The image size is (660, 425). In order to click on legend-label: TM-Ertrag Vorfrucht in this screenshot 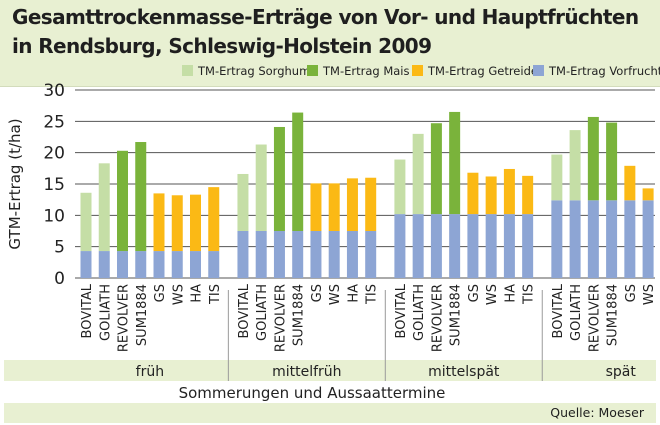, I will do `click(604, 71)`.